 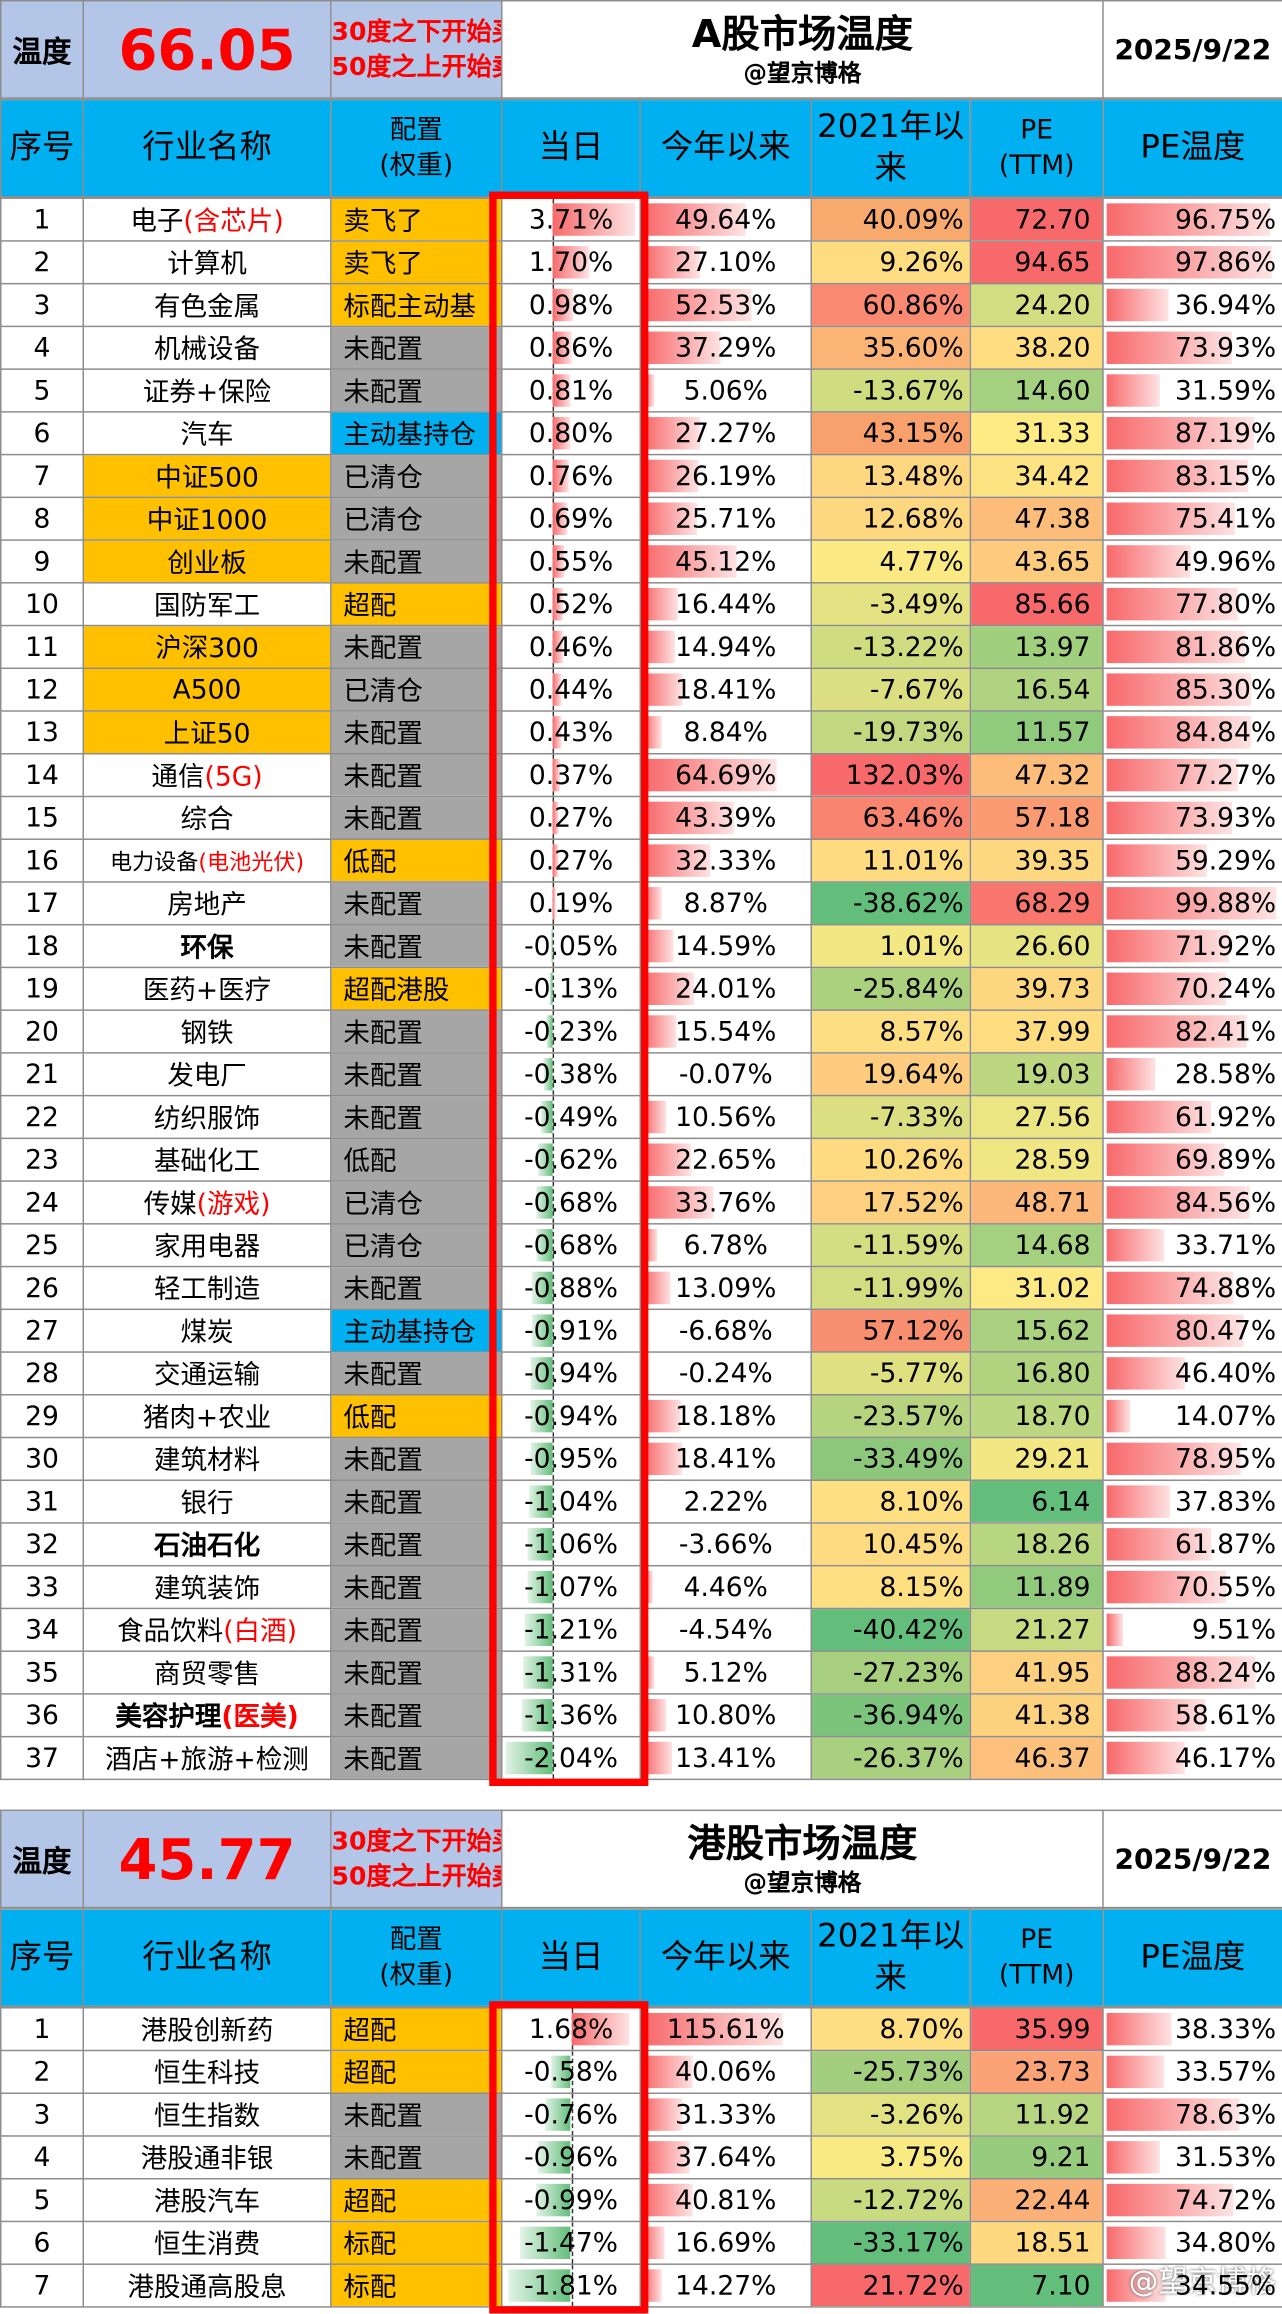 I want to click on today-change: 0.43%, so click(x=571, y=732).